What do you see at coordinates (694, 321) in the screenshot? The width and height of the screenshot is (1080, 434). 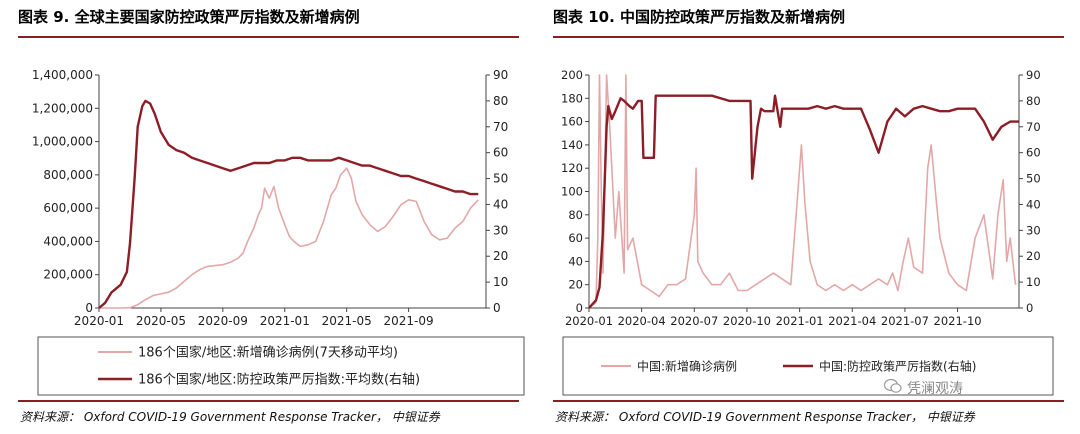 I see `x-tick-label: 2020-07` at bounding box center [694, 321].